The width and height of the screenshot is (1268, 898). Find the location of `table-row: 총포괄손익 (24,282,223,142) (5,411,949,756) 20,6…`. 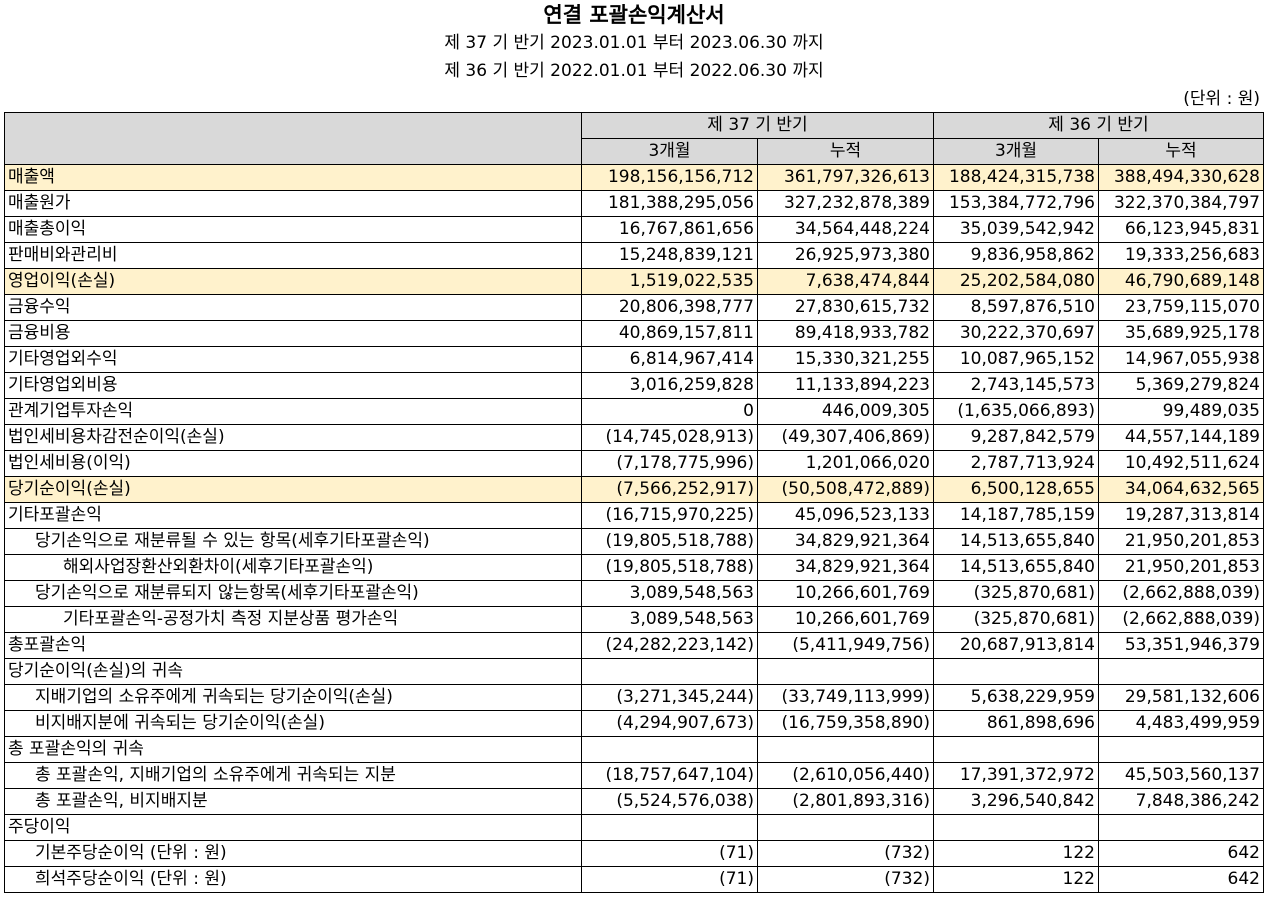

table-row: 총포괄손익 (24,282,223,142) (5,411,949,756) 20,6… is located at coordinates (634, 645).